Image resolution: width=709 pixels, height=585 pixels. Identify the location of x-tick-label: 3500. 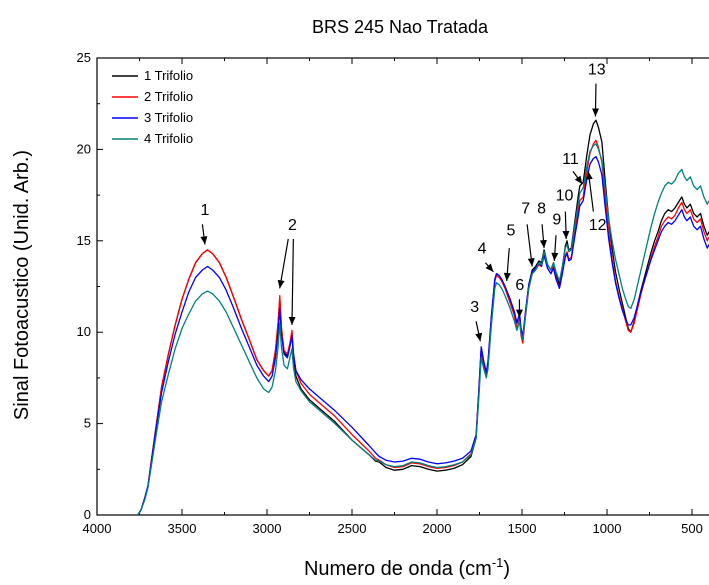
(182, 528).